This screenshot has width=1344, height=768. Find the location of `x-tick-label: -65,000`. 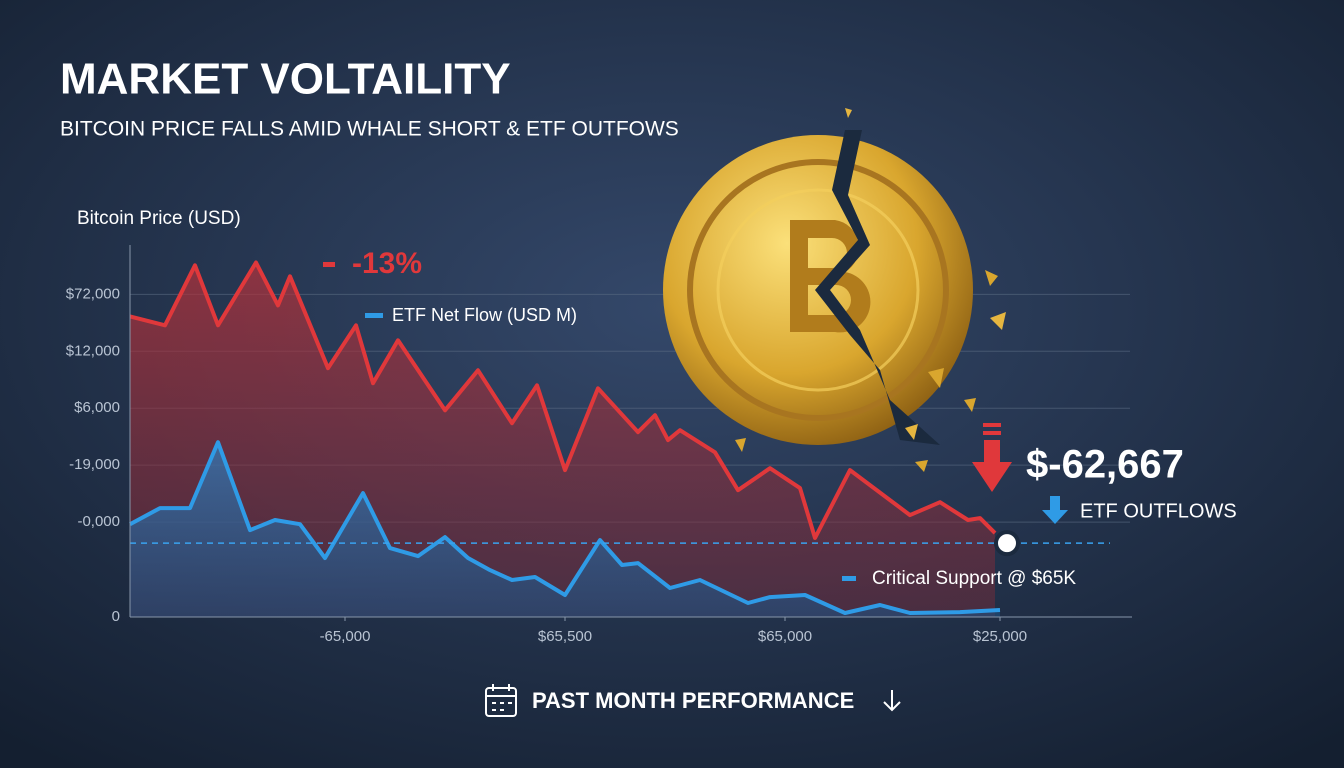

x-tick-label: -65,000 is located at coordinates (345, 636).